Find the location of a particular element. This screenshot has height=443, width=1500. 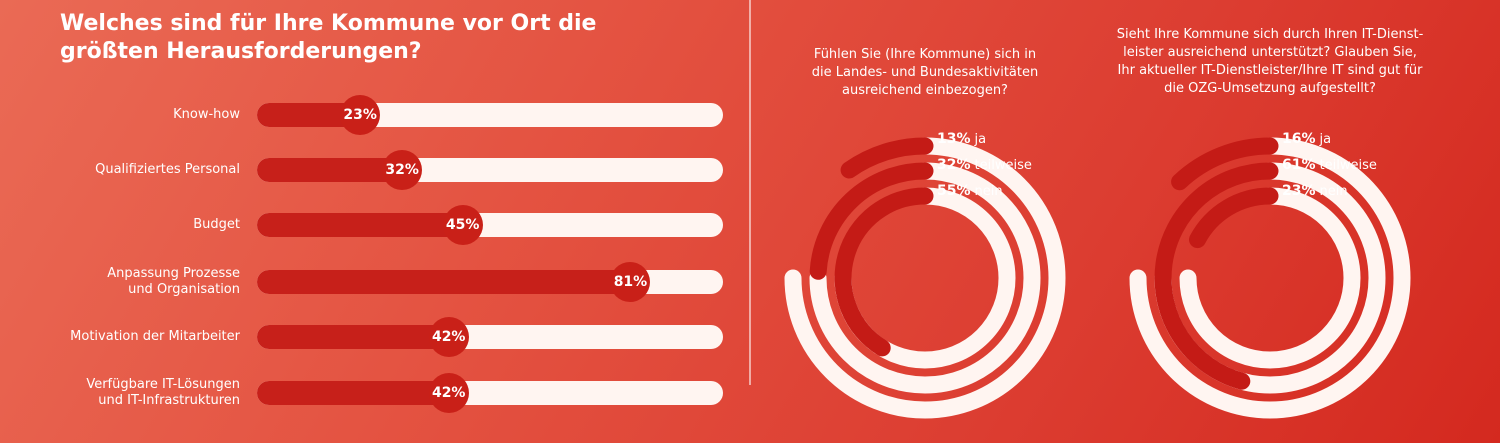

bar-row: Know-how 23% is located at coordinates (370, 115).